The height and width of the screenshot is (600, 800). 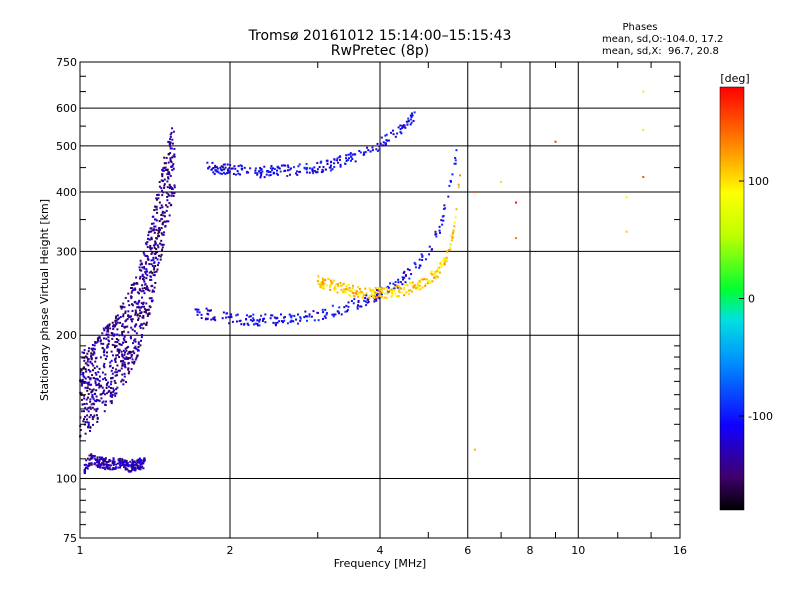 I want to click on y-tick-label: 300, so click(x=66, y=251).